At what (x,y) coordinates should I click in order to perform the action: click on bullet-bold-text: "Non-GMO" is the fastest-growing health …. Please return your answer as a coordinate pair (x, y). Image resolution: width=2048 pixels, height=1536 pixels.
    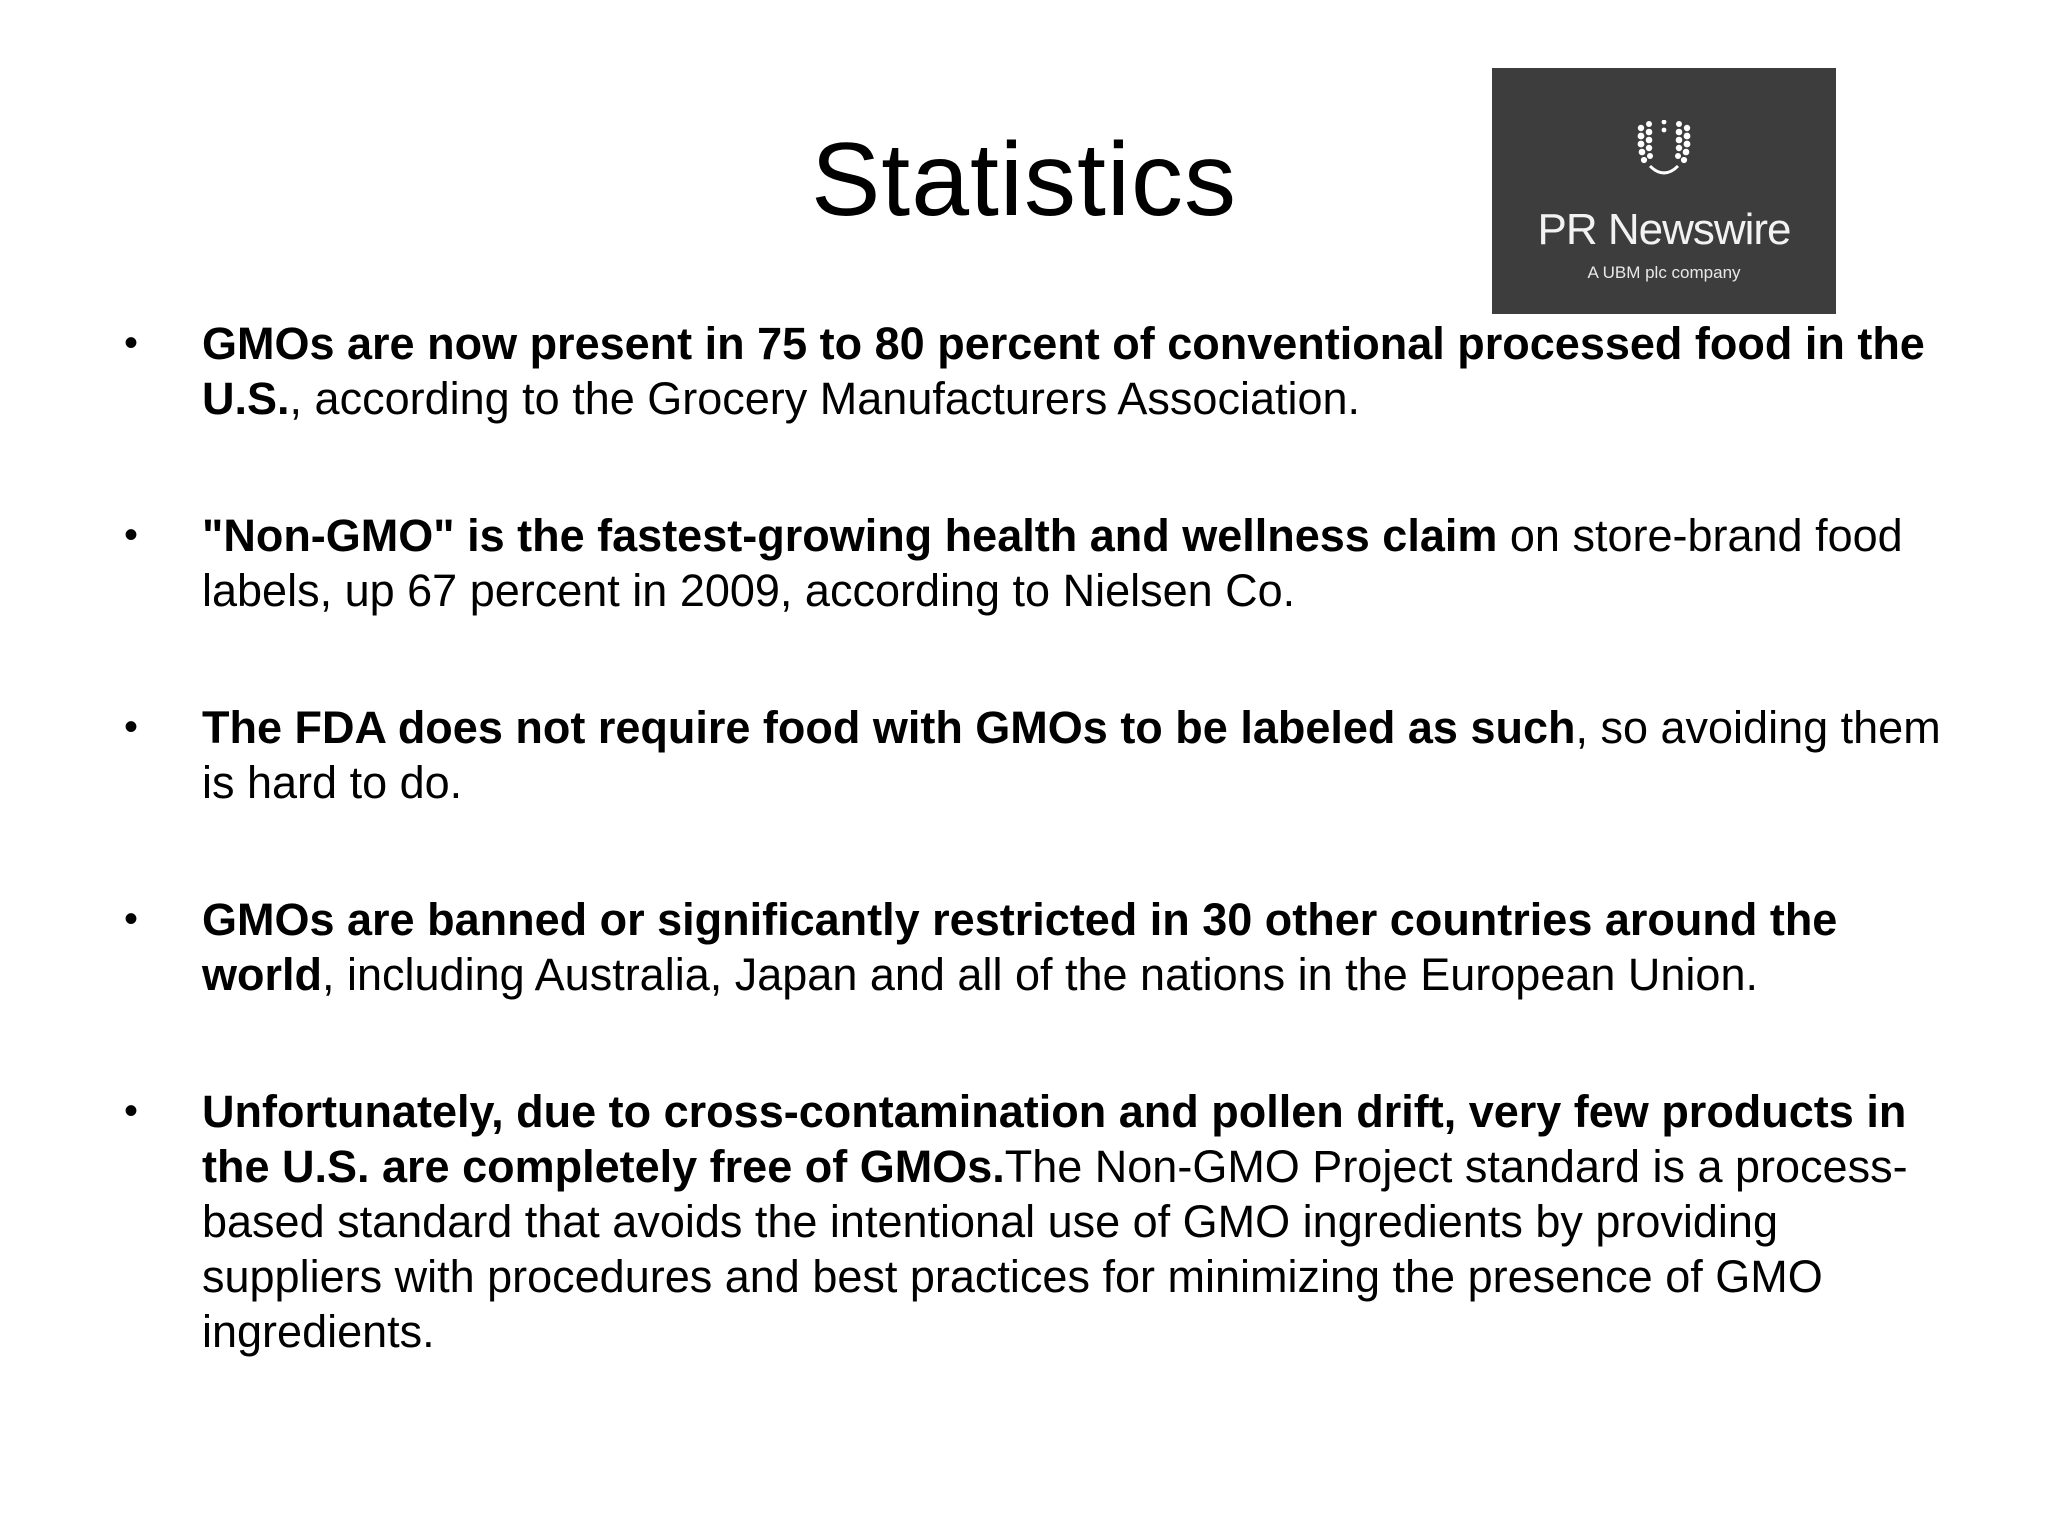
    Looking at the image, I should click on (850, 535).